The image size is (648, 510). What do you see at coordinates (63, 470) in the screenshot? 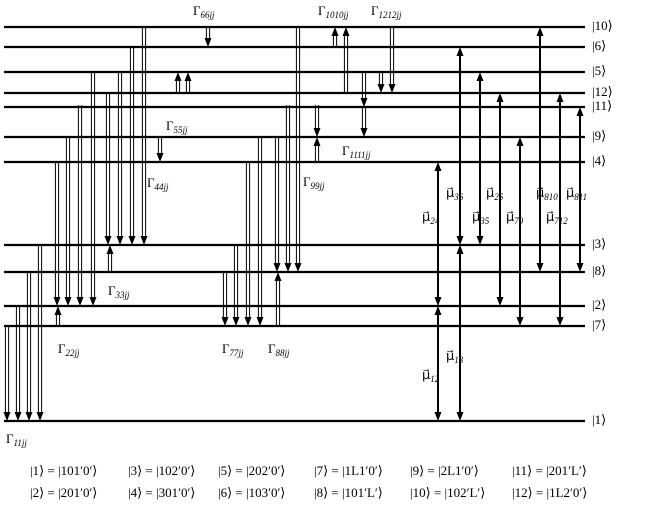
I see `legend-entry: |1⟩ = |101′0′⟩` at bounding box center [63, 470].